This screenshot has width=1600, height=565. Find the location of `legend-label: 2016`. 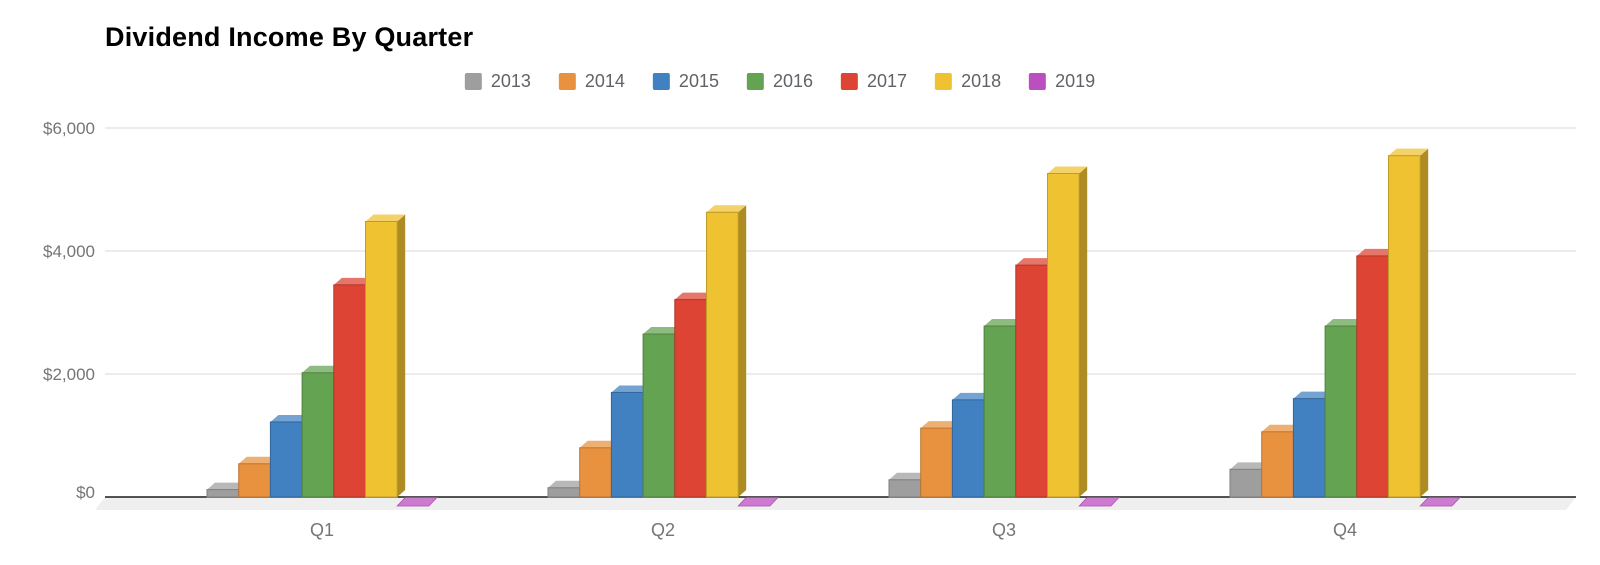

legend-label: 2016 is located at coordinates (793, 81).